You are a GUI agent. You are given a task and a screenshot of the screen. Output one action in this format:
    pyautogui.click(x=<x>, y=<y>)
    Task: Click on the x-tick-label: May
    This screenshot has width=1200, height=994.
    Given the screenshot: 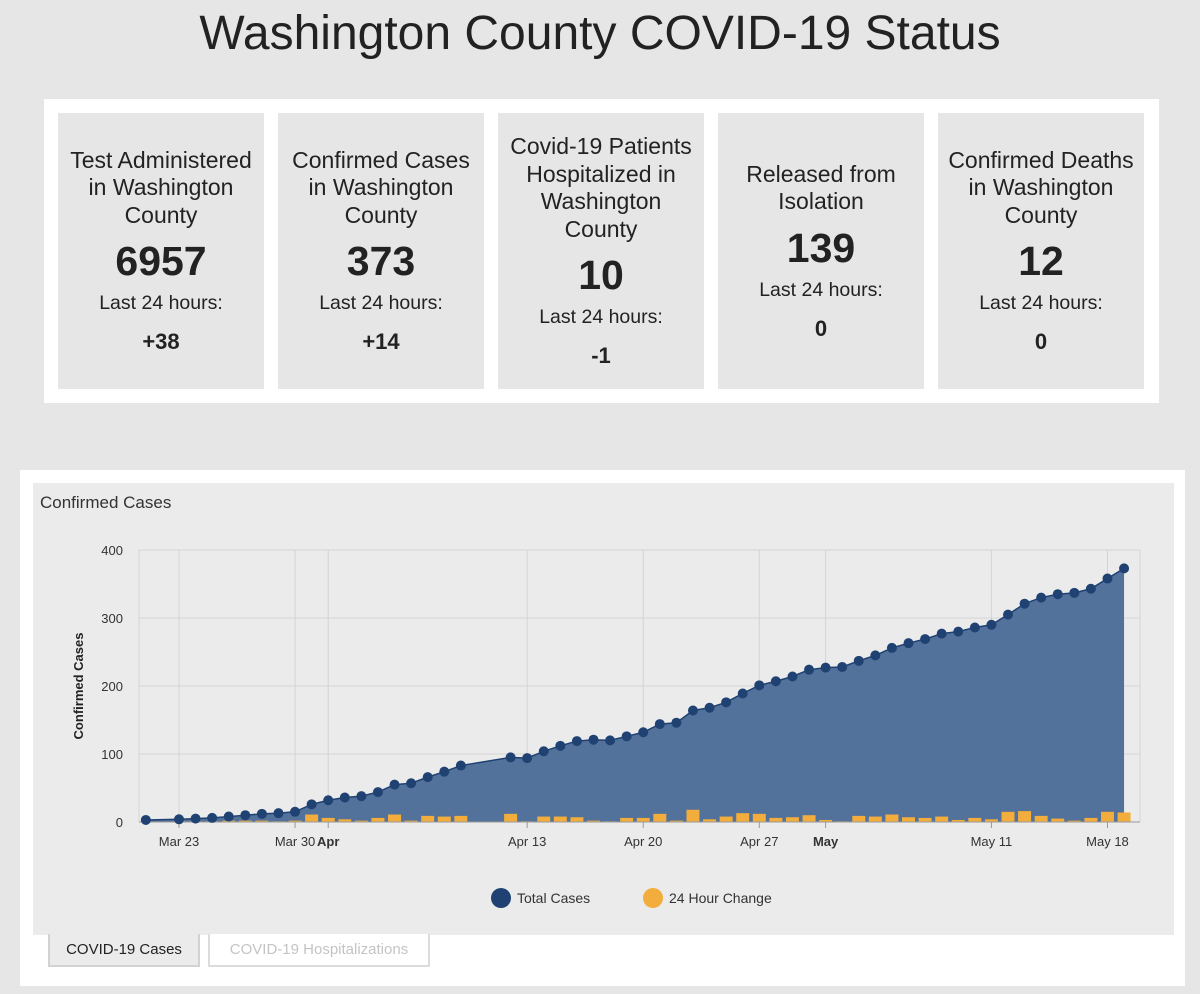 What is the action you would take?
    pyautogui.click(x=826, y=841)
    